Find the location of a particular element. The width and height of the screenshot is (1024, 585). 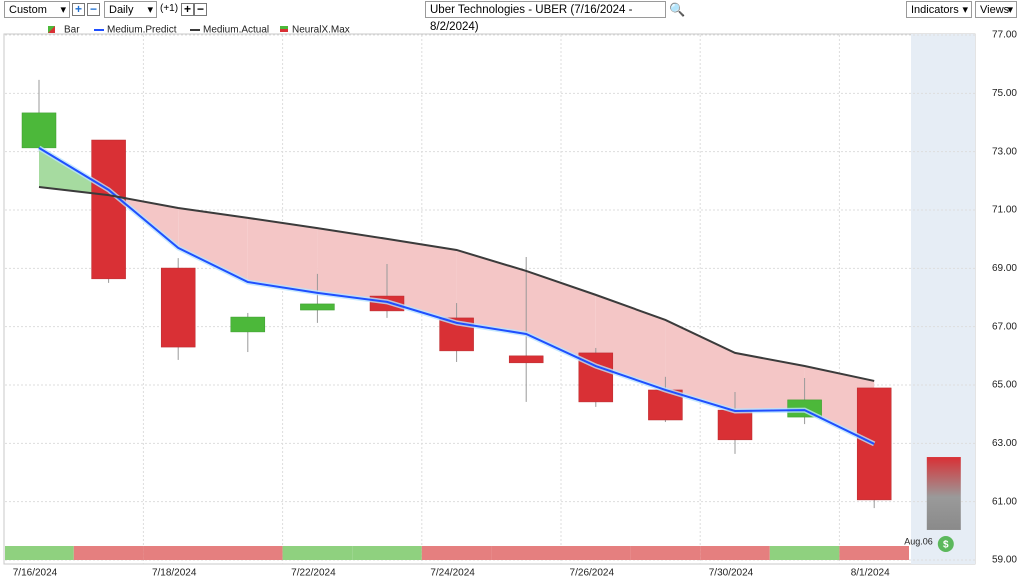

indicators: Indicators is located at coordinates (935, 10).